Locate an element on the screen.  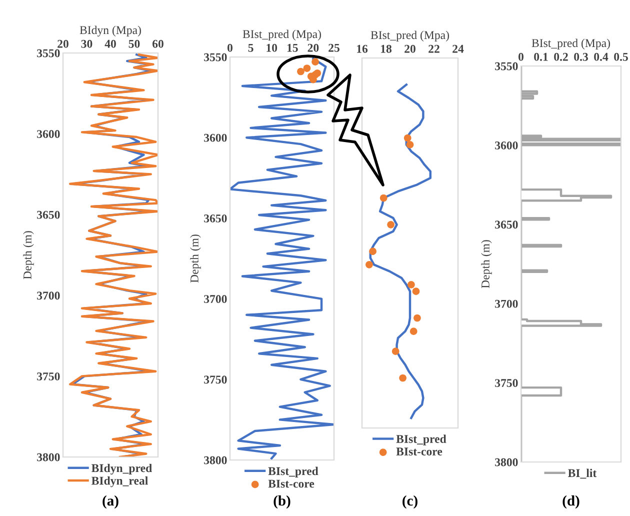
x-tick-label: 15 is located at coordinates (292, 48).